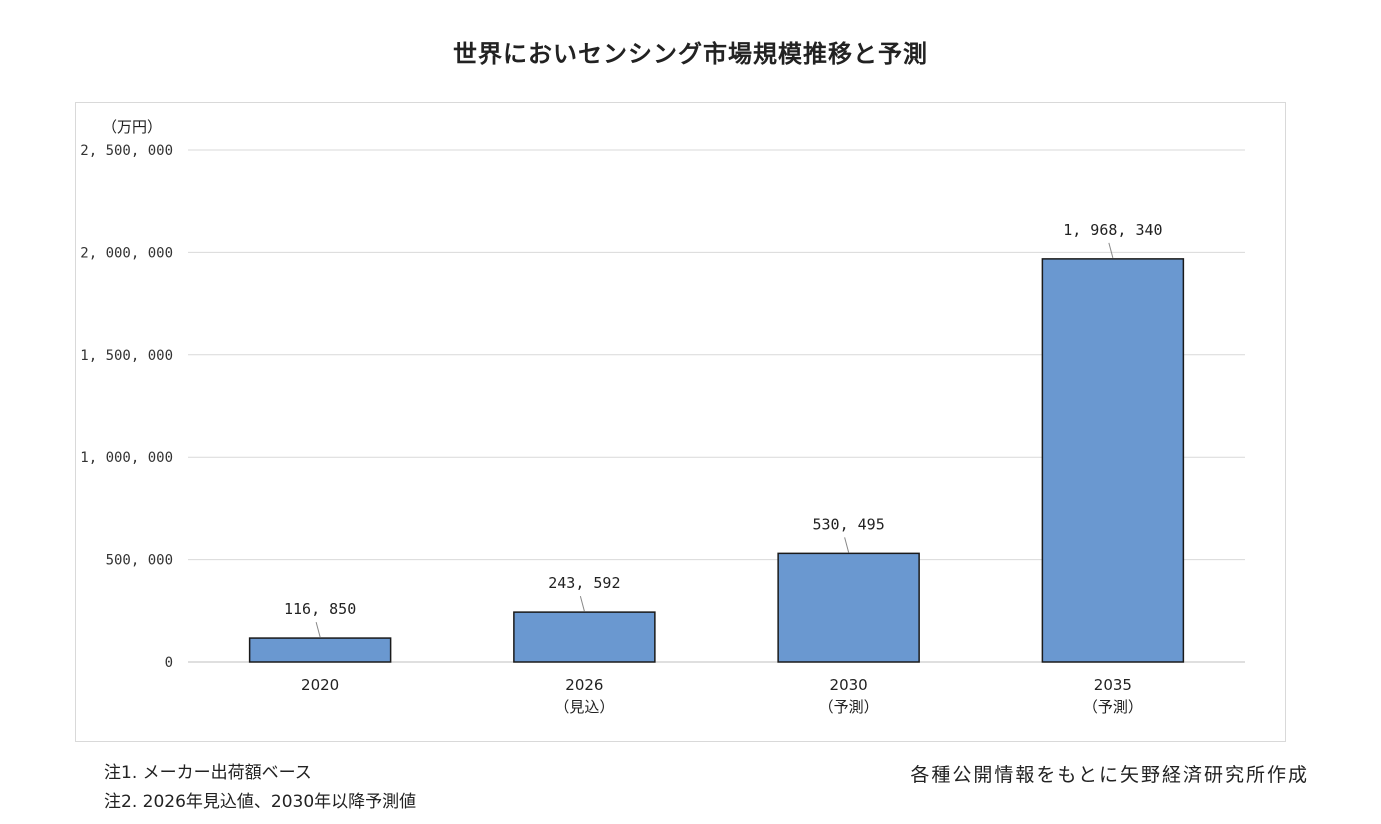 The width and height of the screenshot is (1381, 824). What do you see at coordinates (320, 609) in the screenshot?
I see `data-label: 116, 850` at bounding box center [320, 609].